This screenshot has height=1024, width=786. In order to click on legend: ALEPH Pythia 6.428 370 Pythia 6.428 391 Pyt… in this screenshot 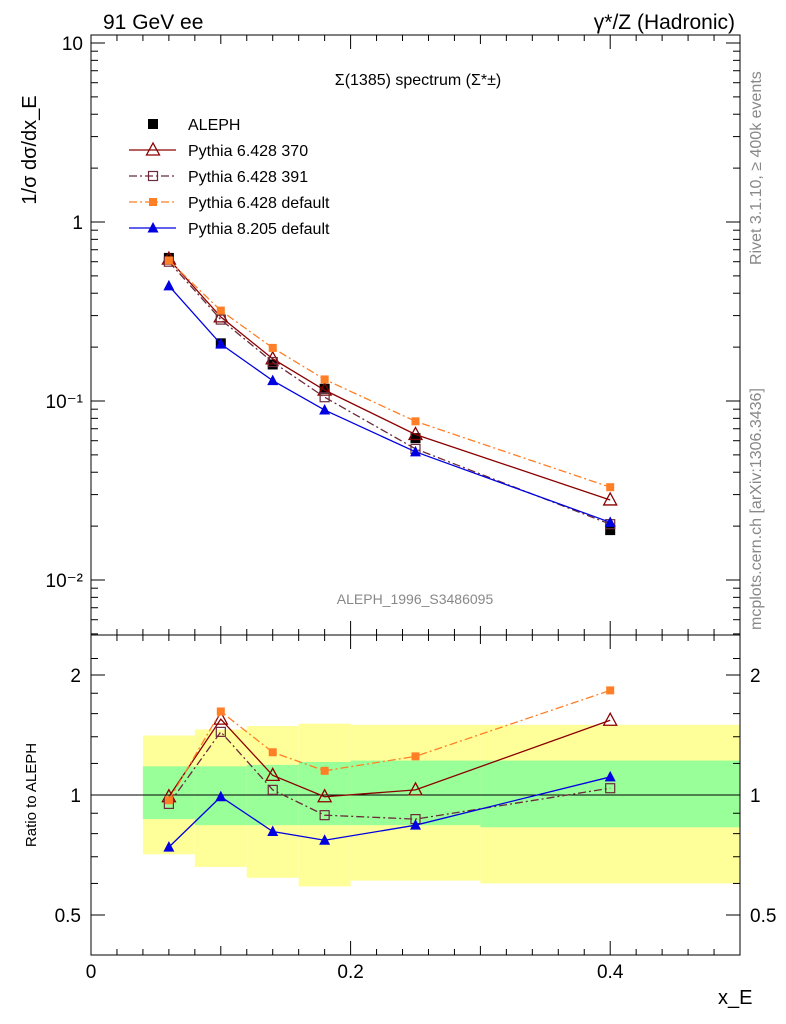, I will do `click(229, 177)`.